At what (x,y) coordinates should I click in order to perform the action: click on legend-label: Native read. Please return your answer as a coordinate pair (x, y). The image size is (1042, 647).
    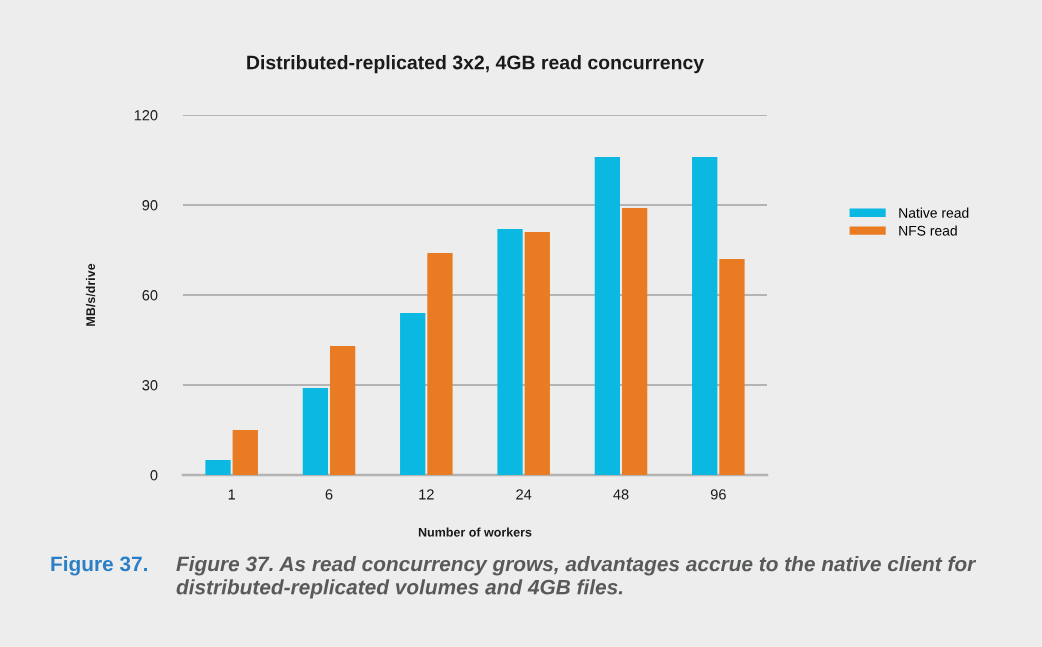
    Looking at the image, I should click on (934, 212).